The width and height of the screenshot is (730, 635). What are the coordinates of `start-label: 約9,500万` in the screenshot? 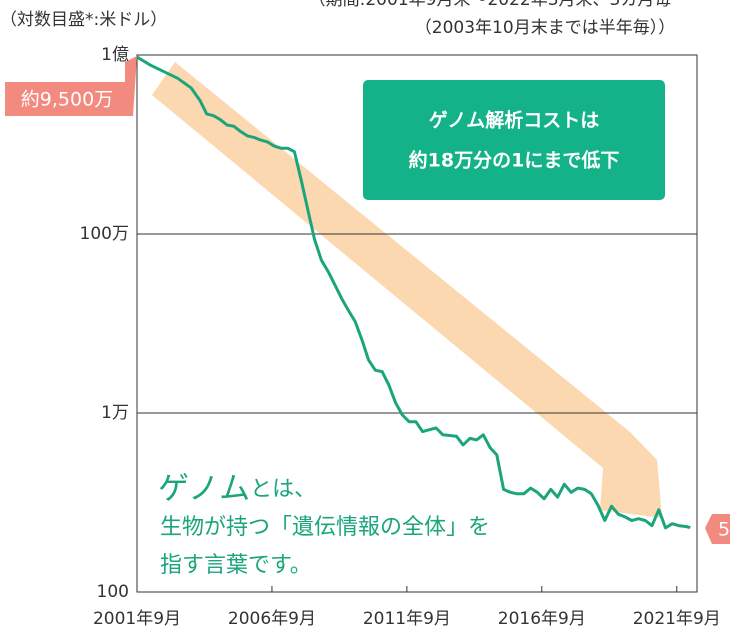 It's located at (67, 100).